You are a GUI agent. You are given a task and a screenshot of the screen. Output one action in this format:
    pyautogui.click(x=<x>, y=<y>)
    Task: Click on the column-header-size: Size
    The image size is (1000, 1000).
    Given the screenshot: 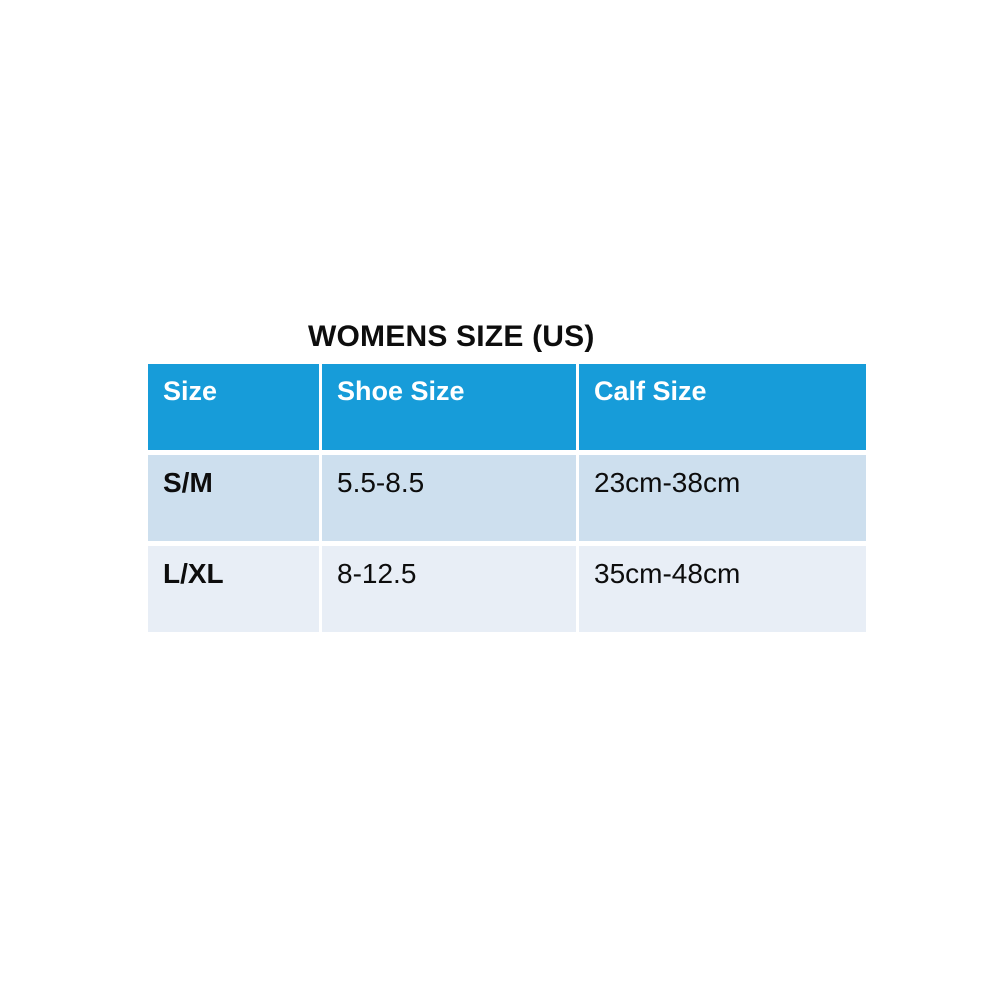 What is the action you would take?
    pyautogui.click(x=233, y=407)
    